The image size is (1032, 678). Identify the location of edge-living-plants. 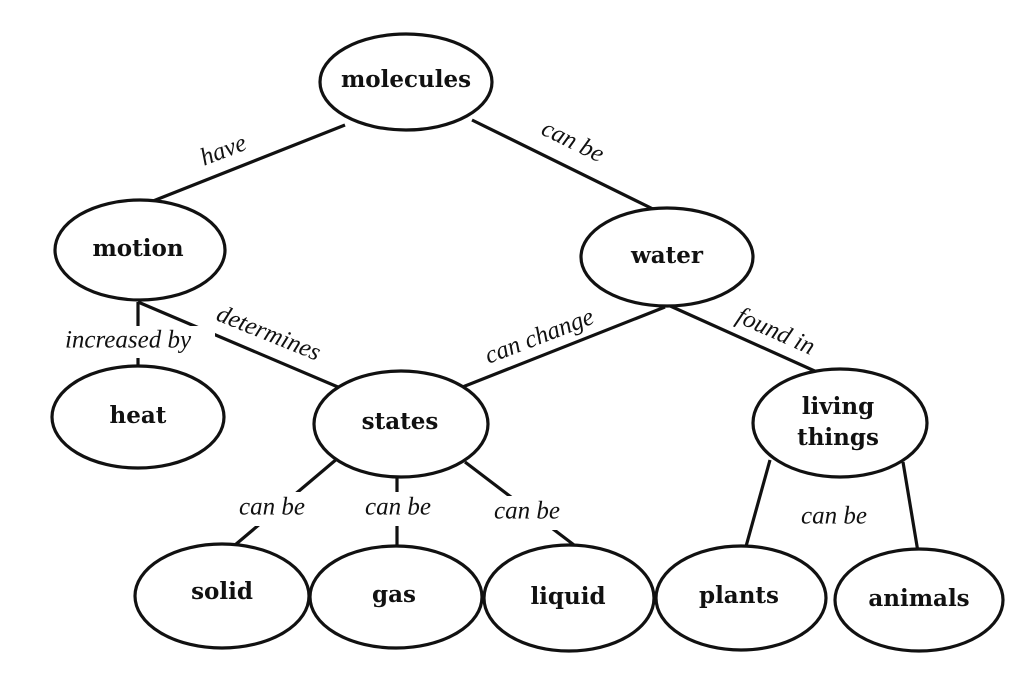
(757, 505).